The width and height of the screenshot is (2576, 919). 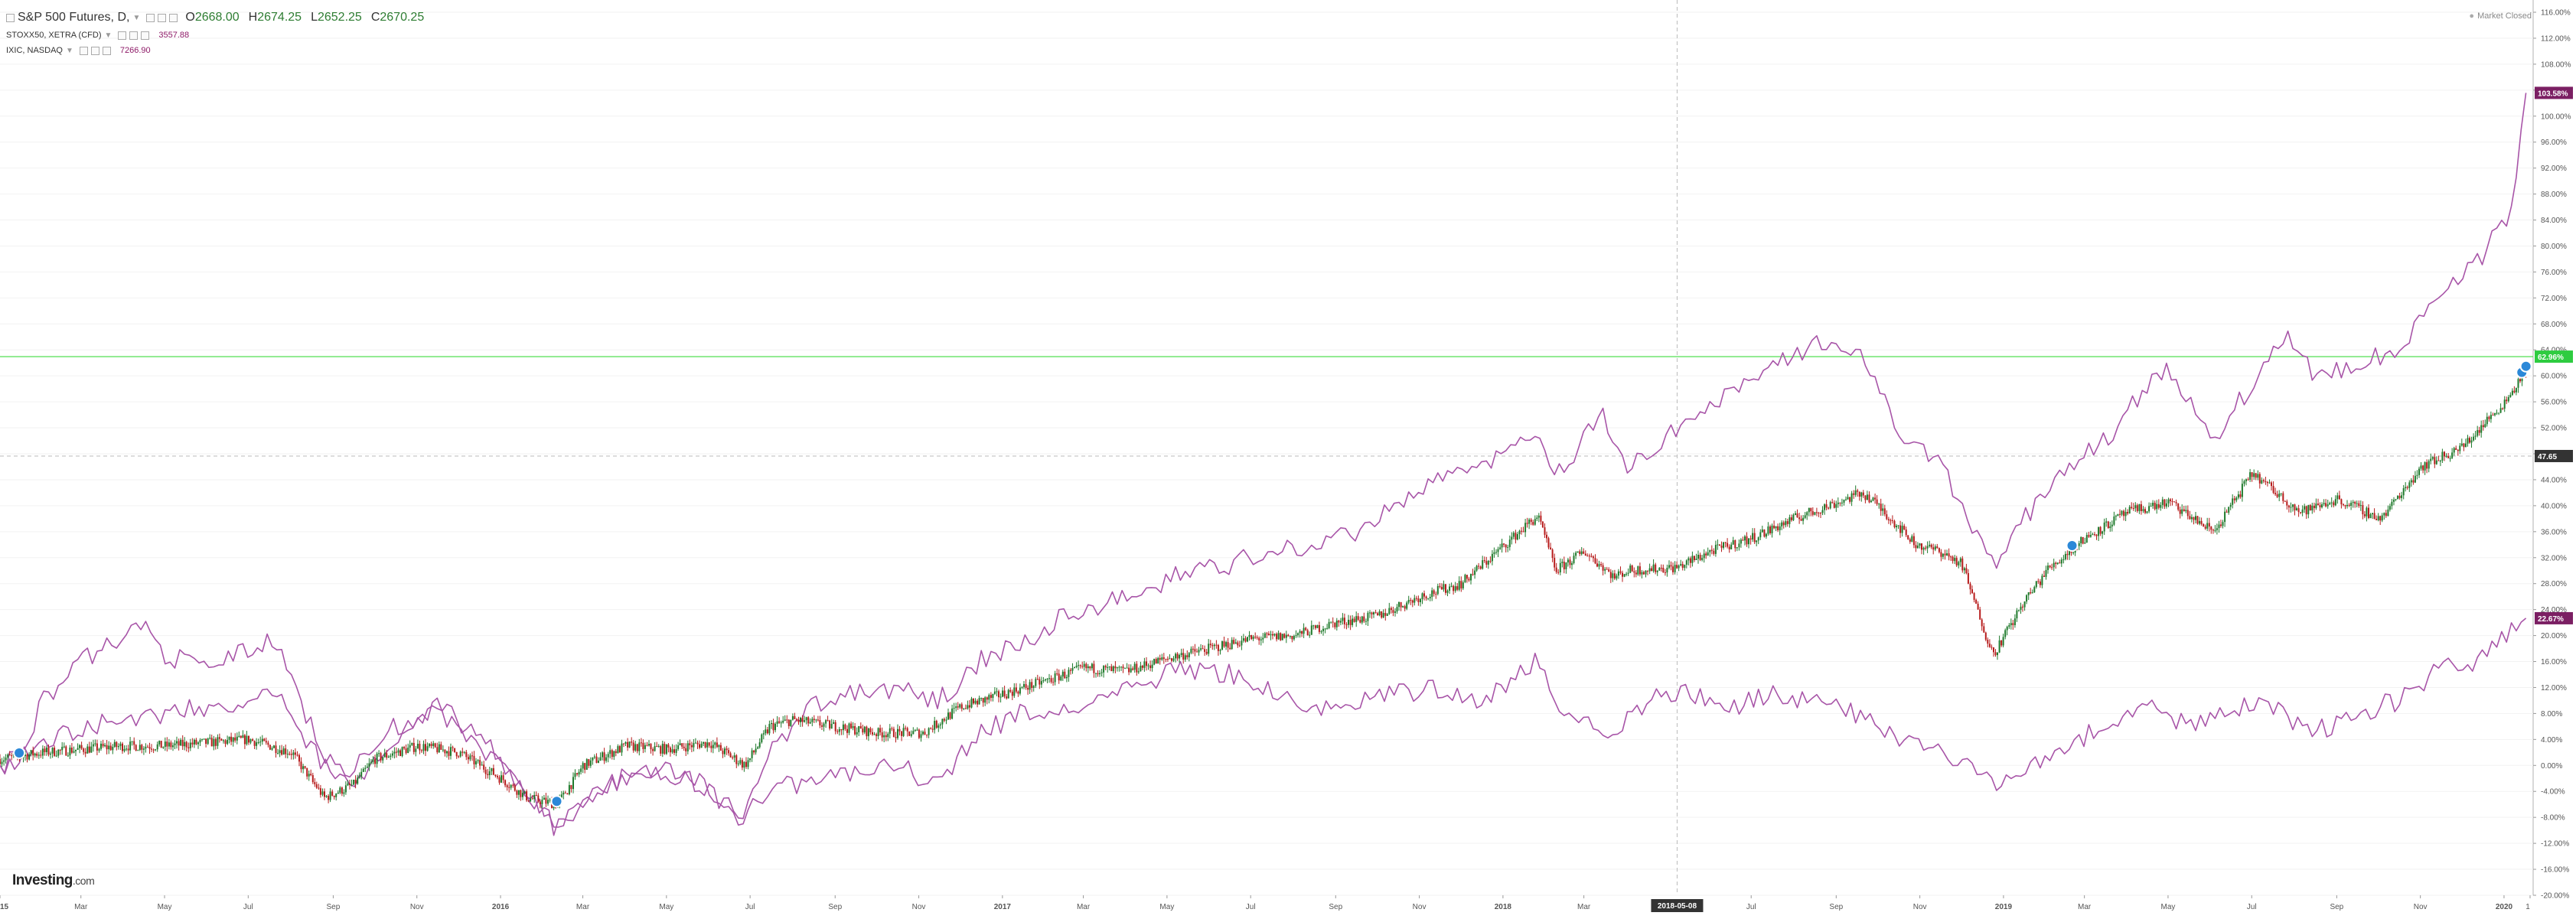 What do you see at coordinates (10, 17) in the screenshot?
I see `collapse-icon` at bounding box center [10, 17].